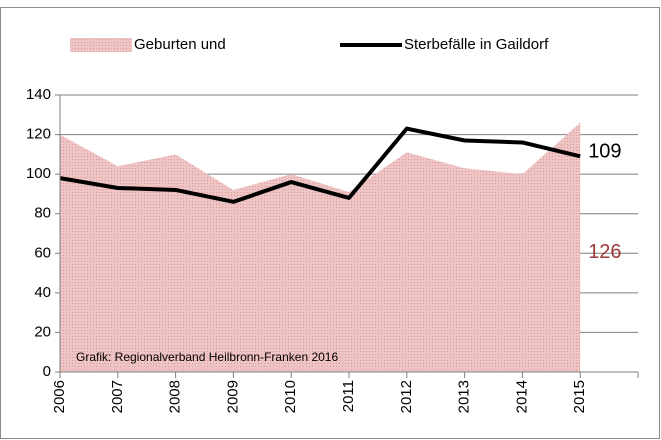 The image size is (661, 440). I want to click on y-tick-label: 0, so click(47, 371).